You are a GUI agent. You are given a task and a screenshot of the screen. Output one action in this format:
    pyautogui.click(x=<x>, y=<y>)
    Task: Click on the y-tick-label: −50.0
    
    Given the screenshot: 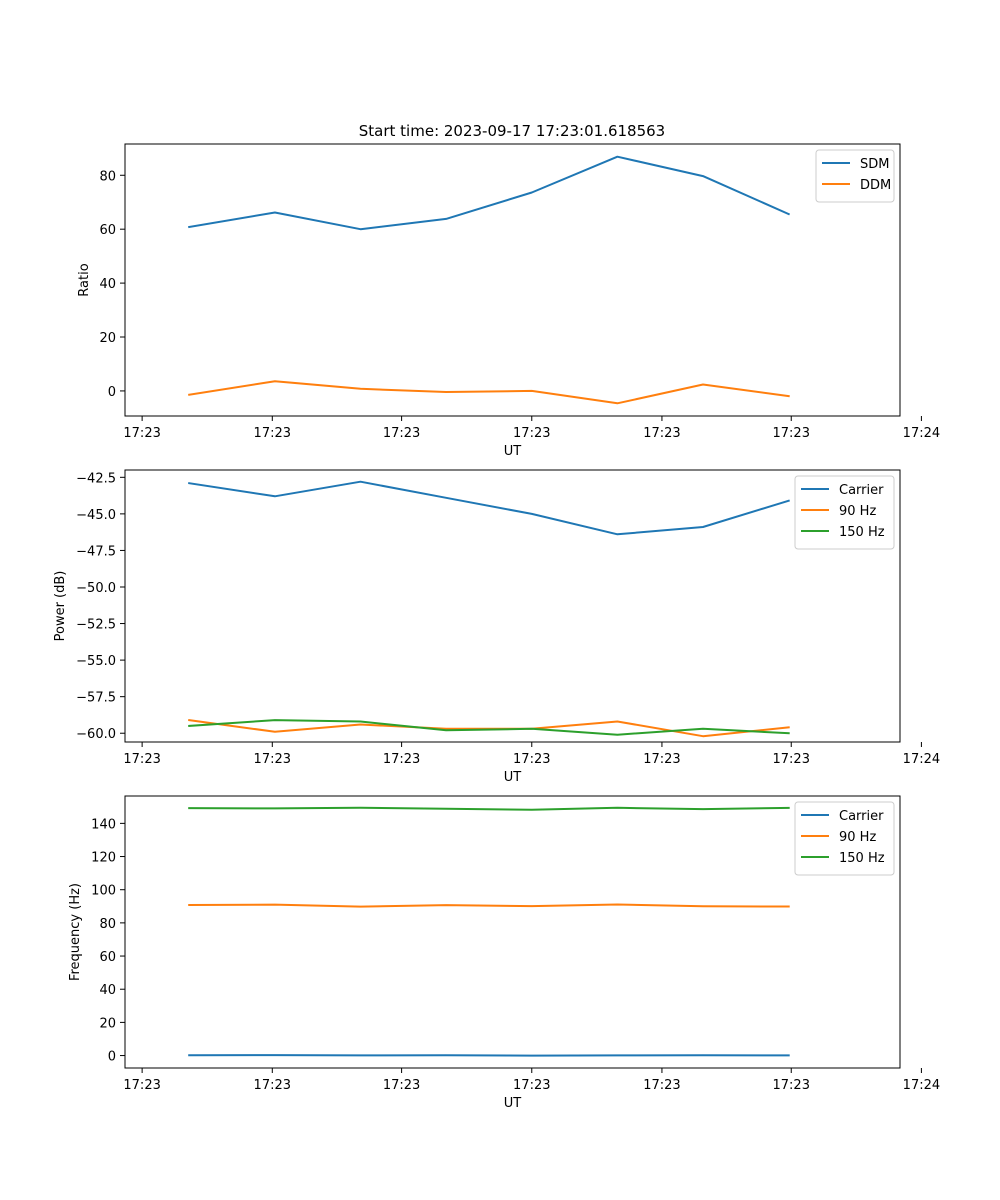 What is the action you would take?
    pyautogui.click(x=96, y=588)
    